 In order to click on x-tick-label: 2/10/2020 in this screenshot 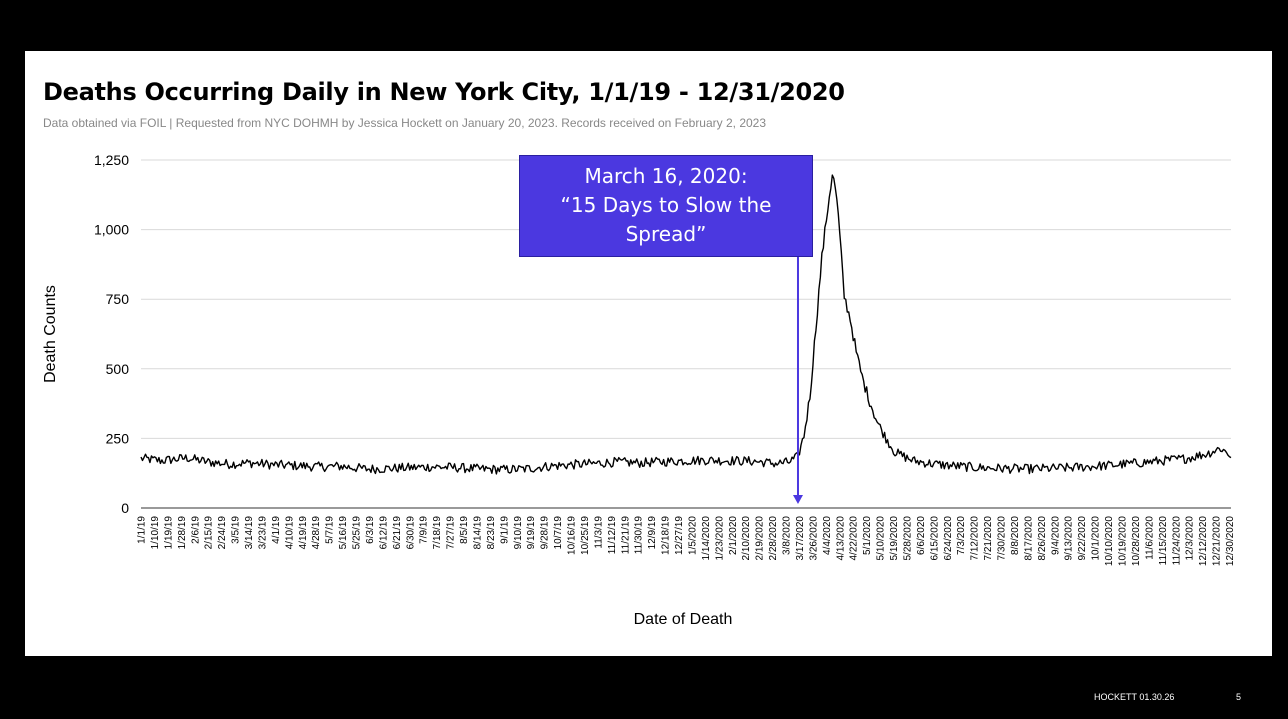, I will do `click(746, 538)`.